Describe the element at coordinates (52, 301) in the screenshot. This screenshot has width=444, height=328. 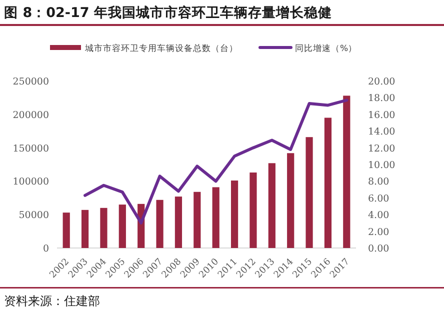
I see `text: 资料来源：住建部` at that location.